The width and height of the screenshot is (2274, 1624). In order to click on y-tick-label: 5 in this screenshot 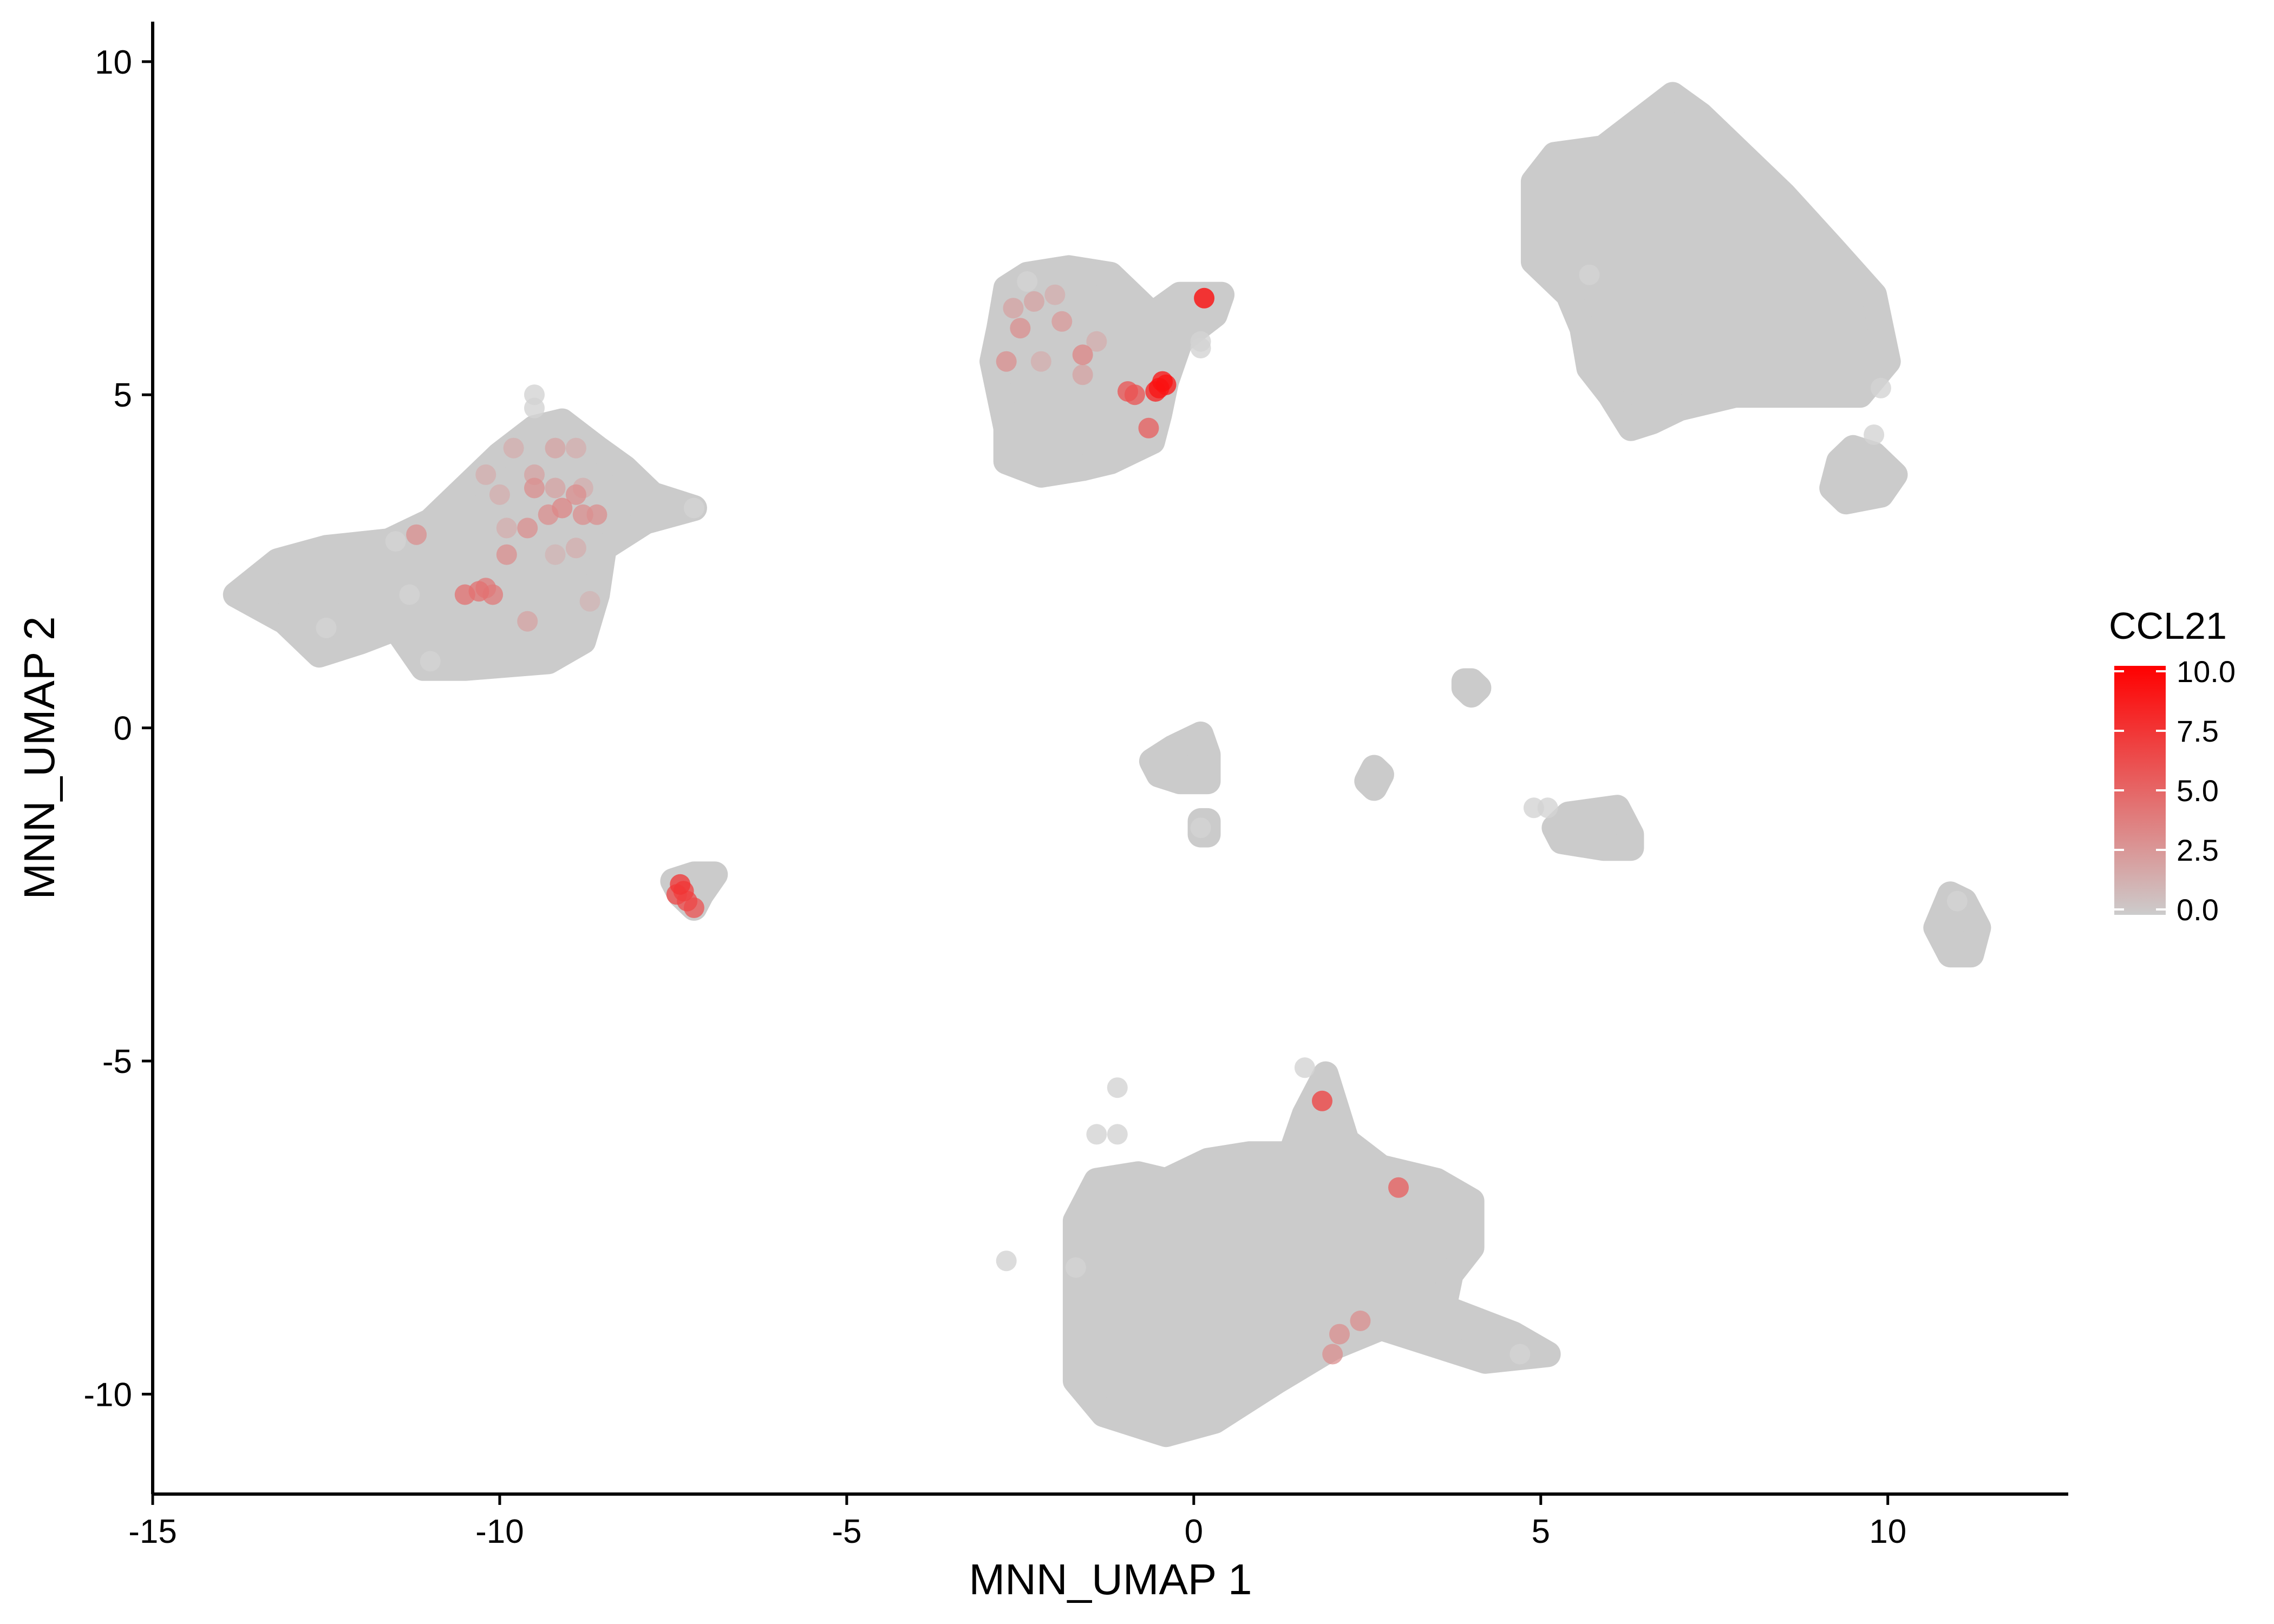, I will do `click(123, 395)`.